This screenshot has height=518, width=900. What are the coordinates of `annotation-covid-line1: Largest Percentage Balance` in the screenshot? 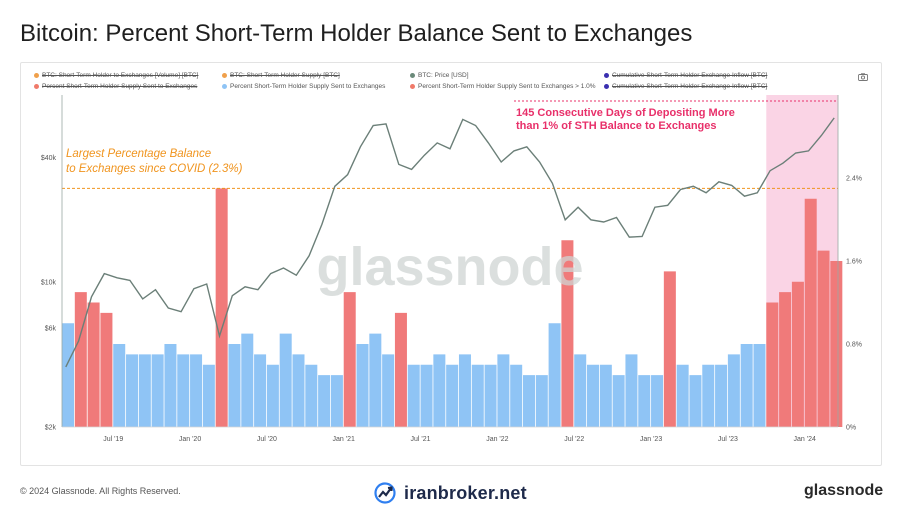 It's located at (138, 154).